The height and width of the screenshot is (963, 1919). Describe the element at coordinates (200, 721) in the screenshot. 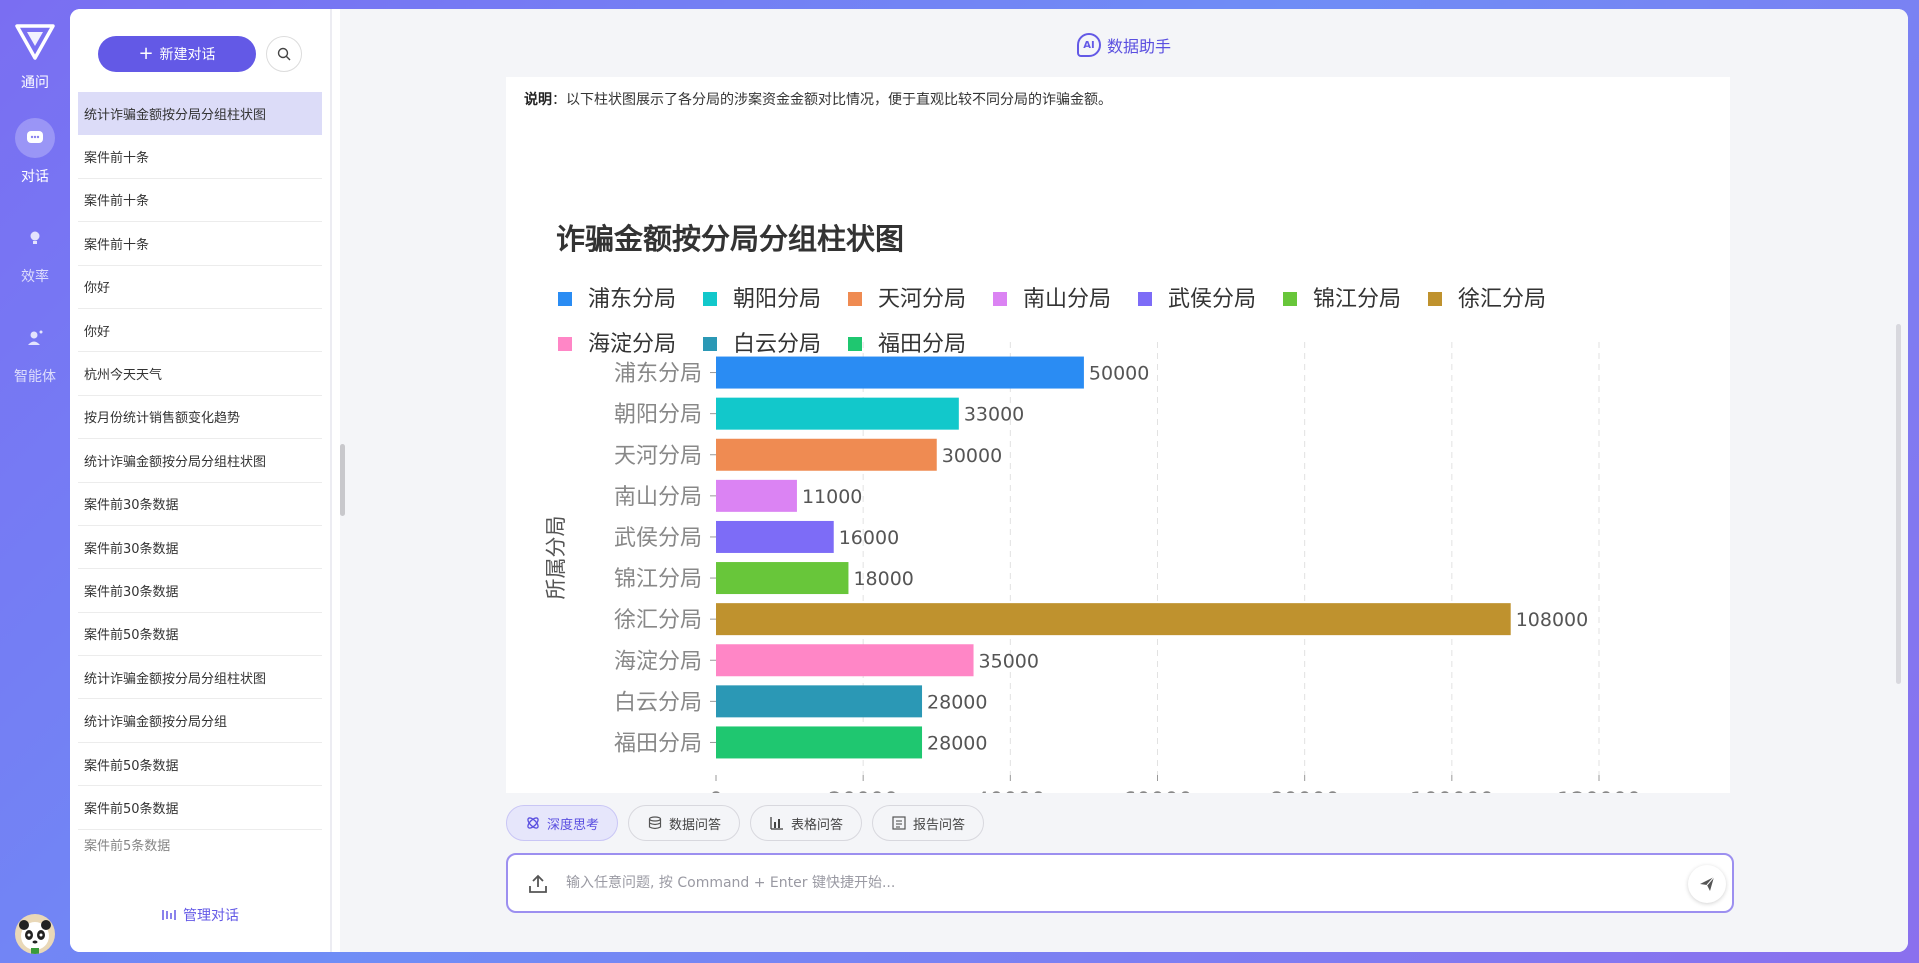

I see `history-item: 统计诈骗金额按分局分组` at that location.